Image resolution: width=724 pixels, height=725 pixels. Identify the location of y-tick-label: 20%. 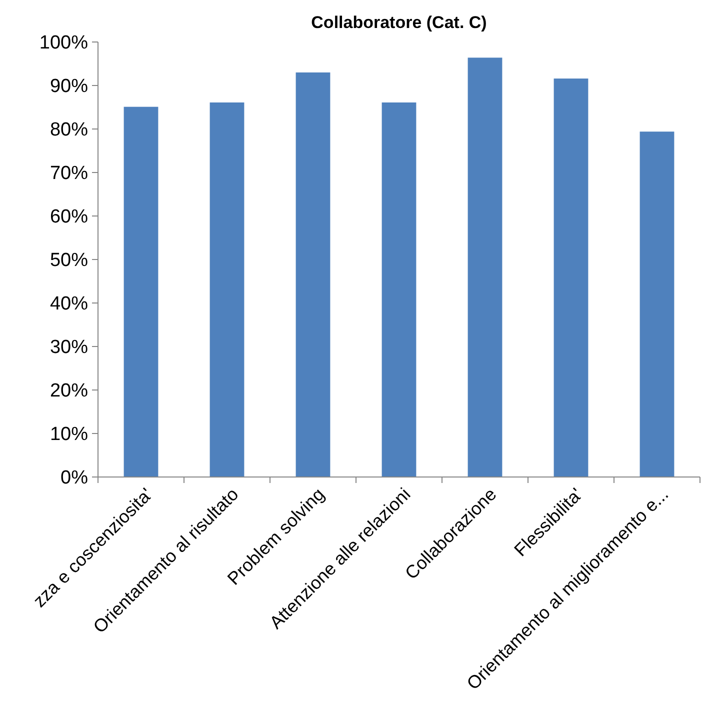
(69, 391).